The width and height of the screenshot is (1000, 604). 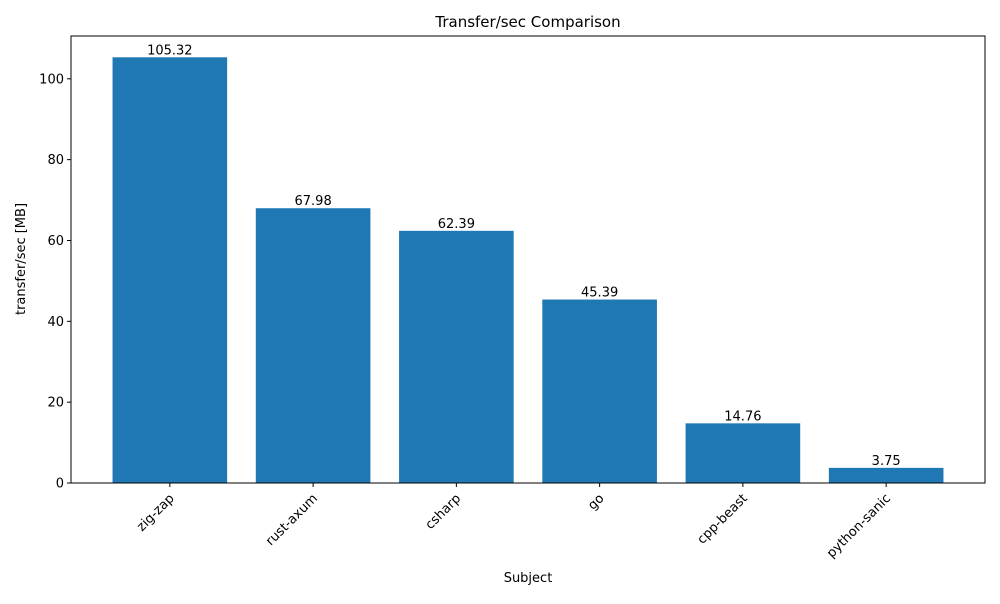 I want to click on x-tick-label-rust-axum: rust-axum, so click(x=292, y=520).